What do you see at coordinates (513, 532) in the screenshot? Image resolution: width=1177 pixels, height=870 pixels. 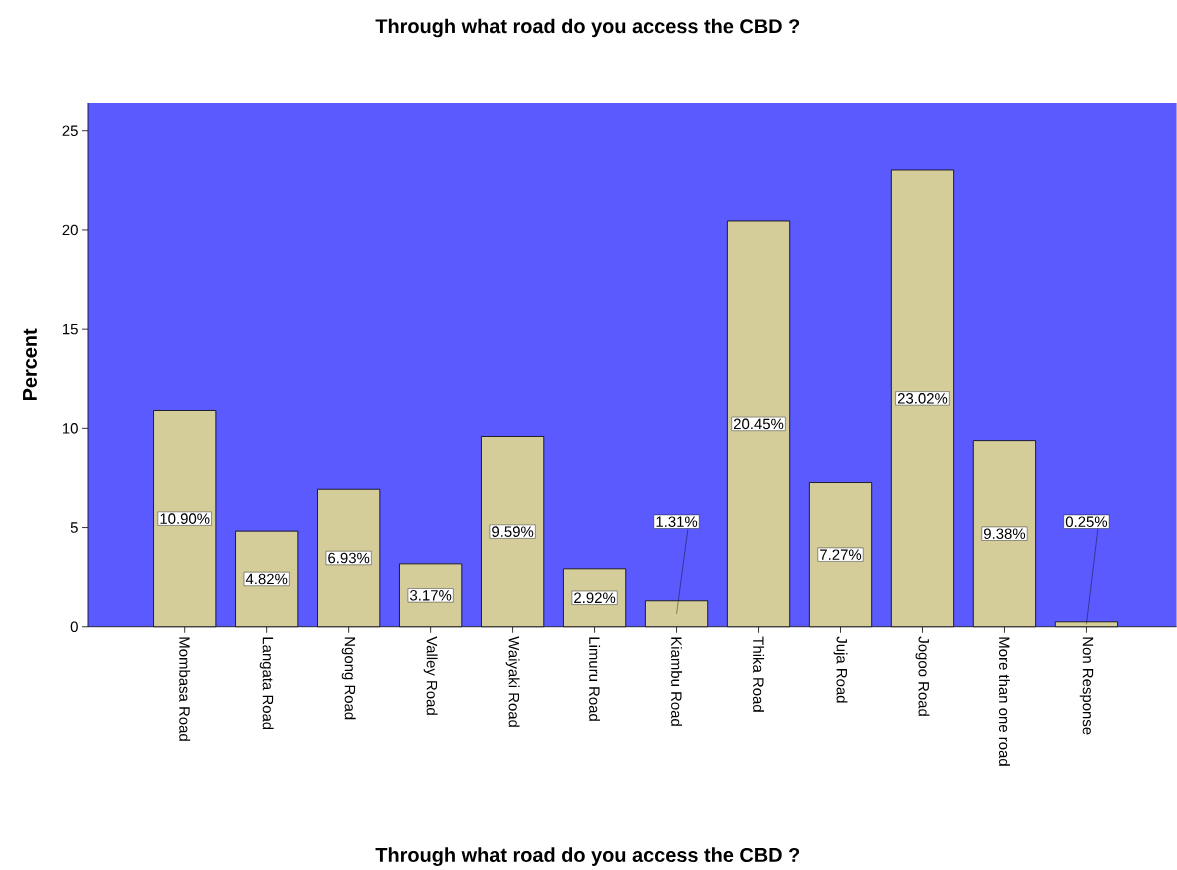 I see `data-label: 9.59%` at bounding box center [513, 532].